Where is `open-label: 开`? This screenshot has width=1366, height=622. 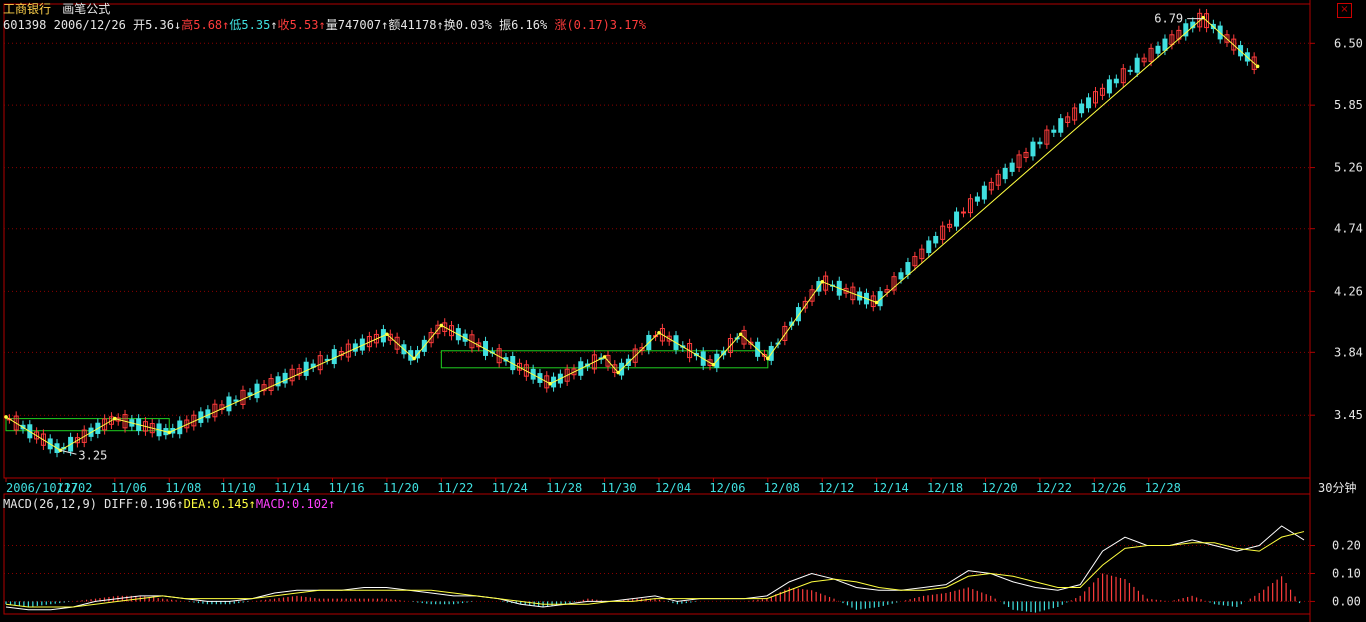
open-label: 开 is located at coordinates (139, 25).